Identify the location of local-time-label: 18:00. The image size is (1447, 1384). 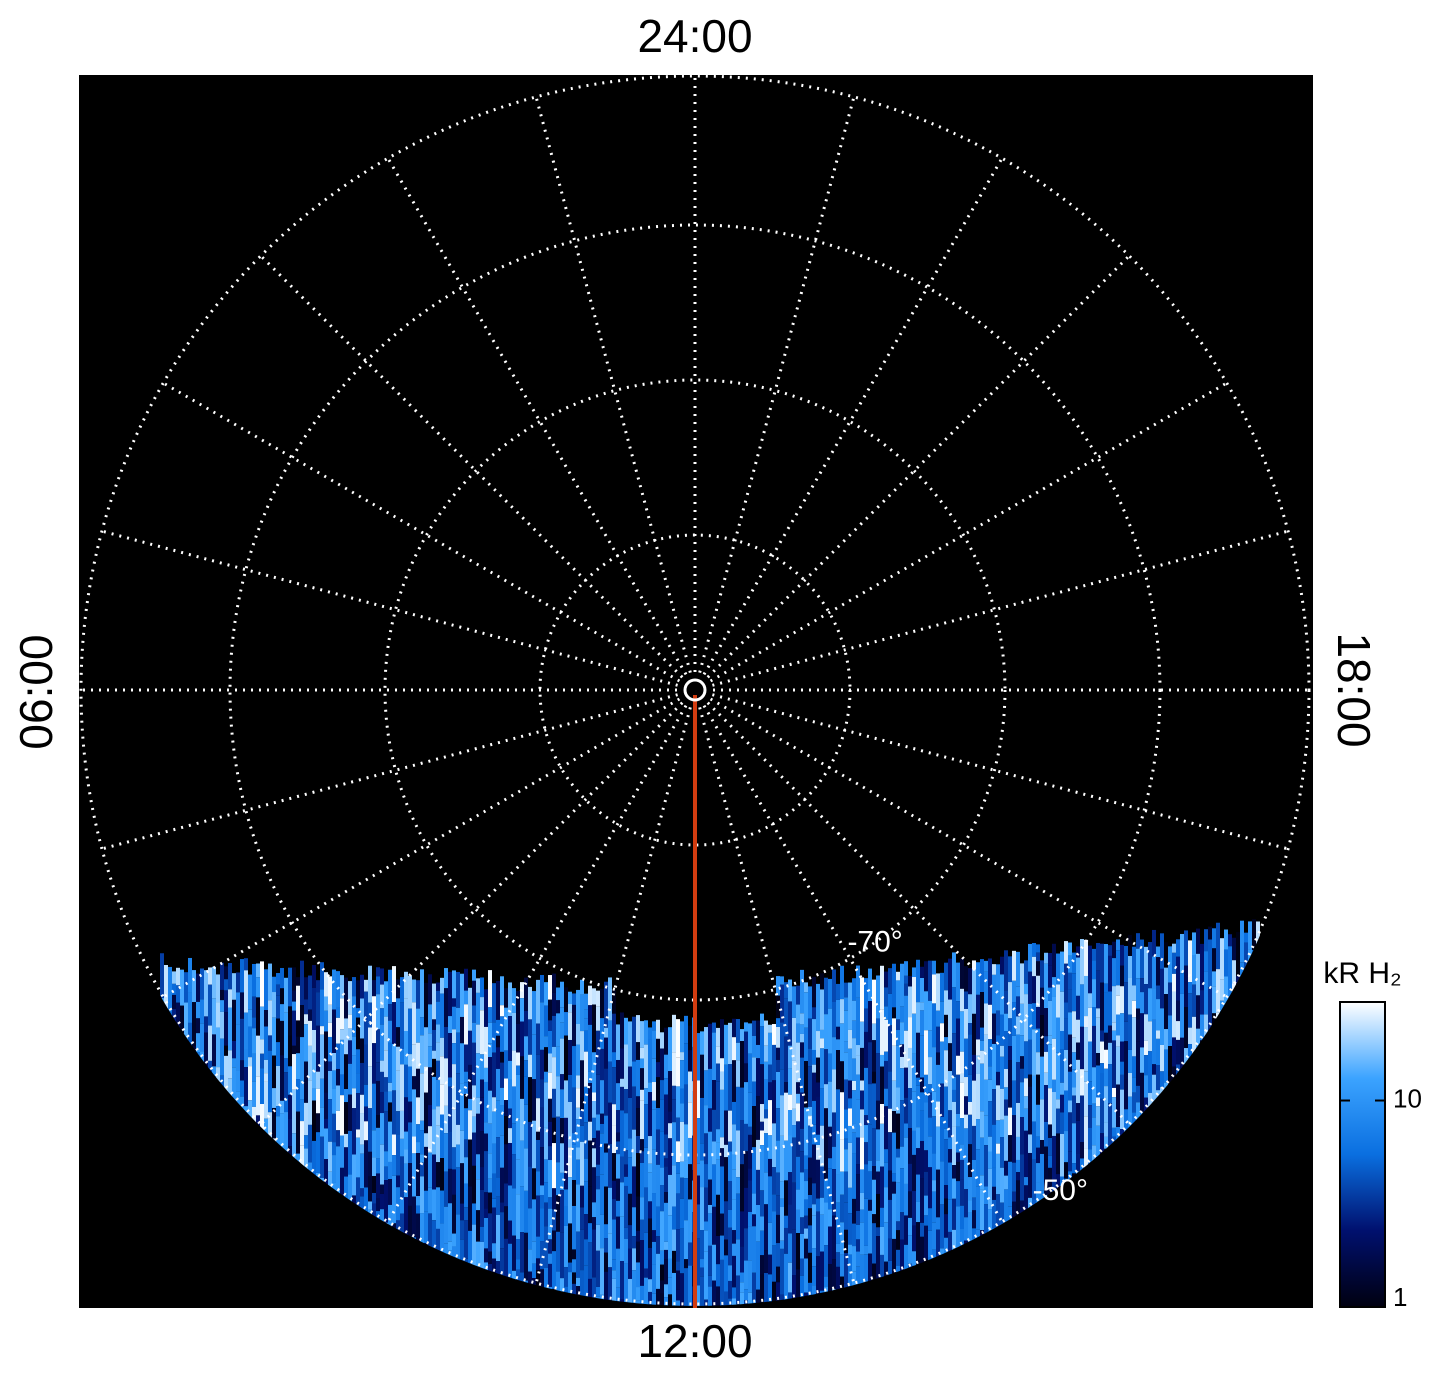
(1354, 689).